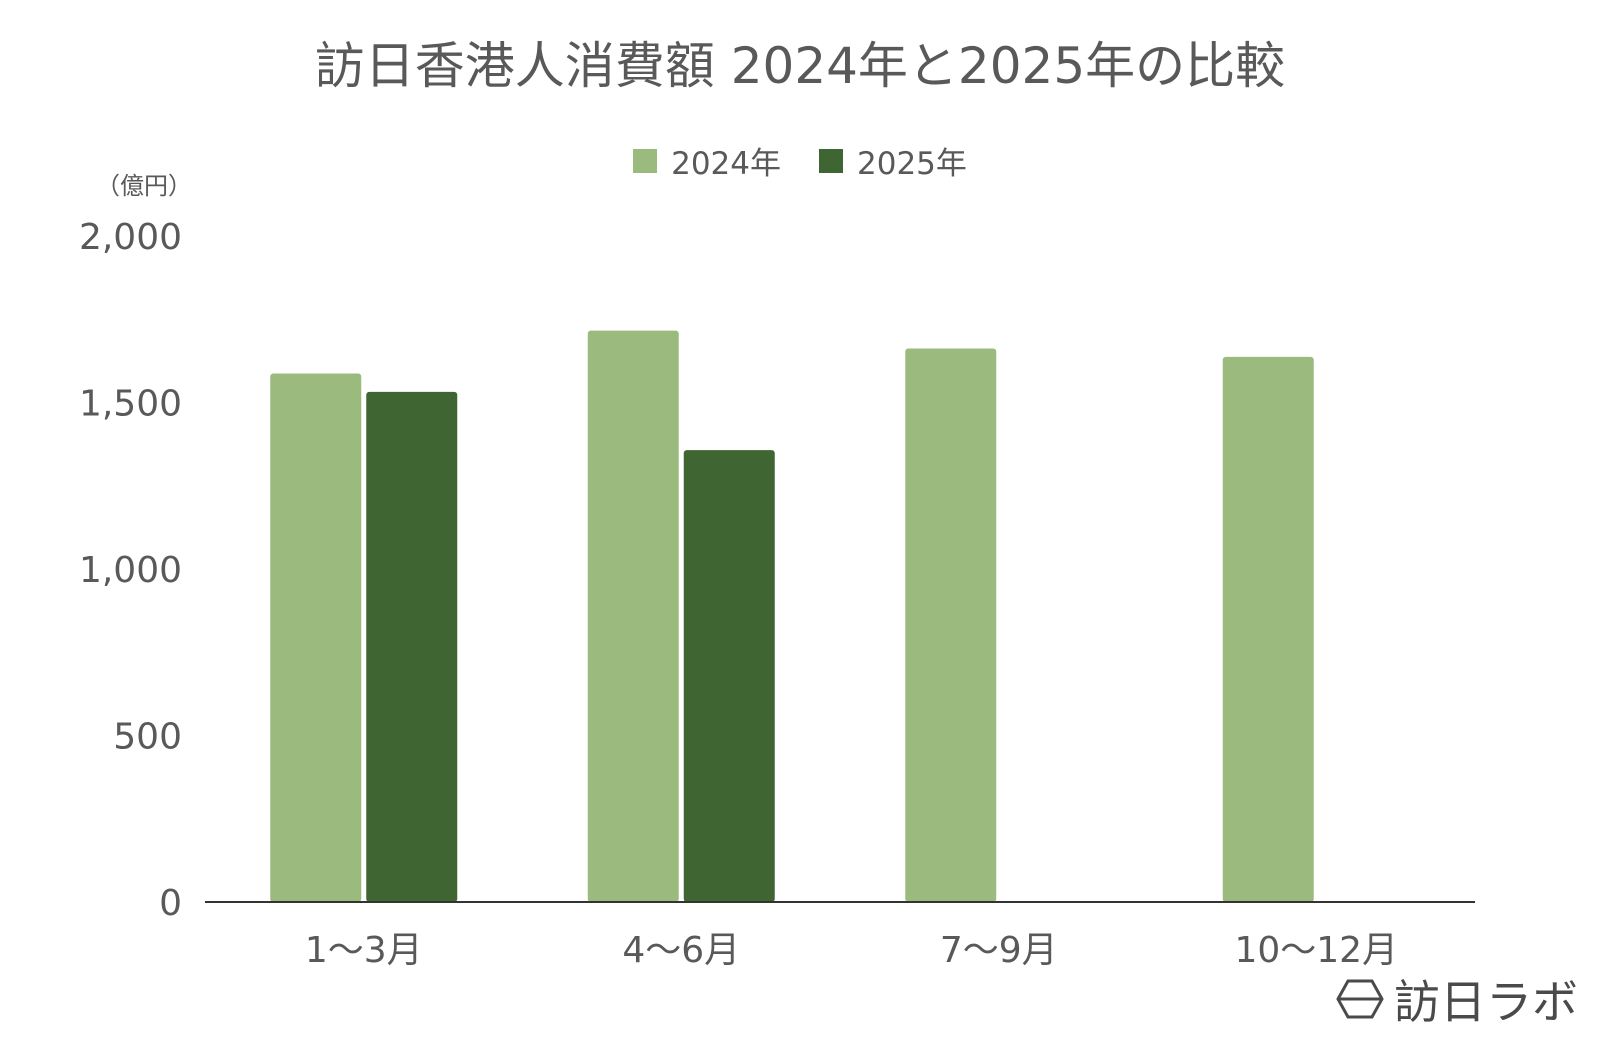 The image size is (1600, 1042). I want to click on legend-item-2025: 2025年, so click(893, 160).